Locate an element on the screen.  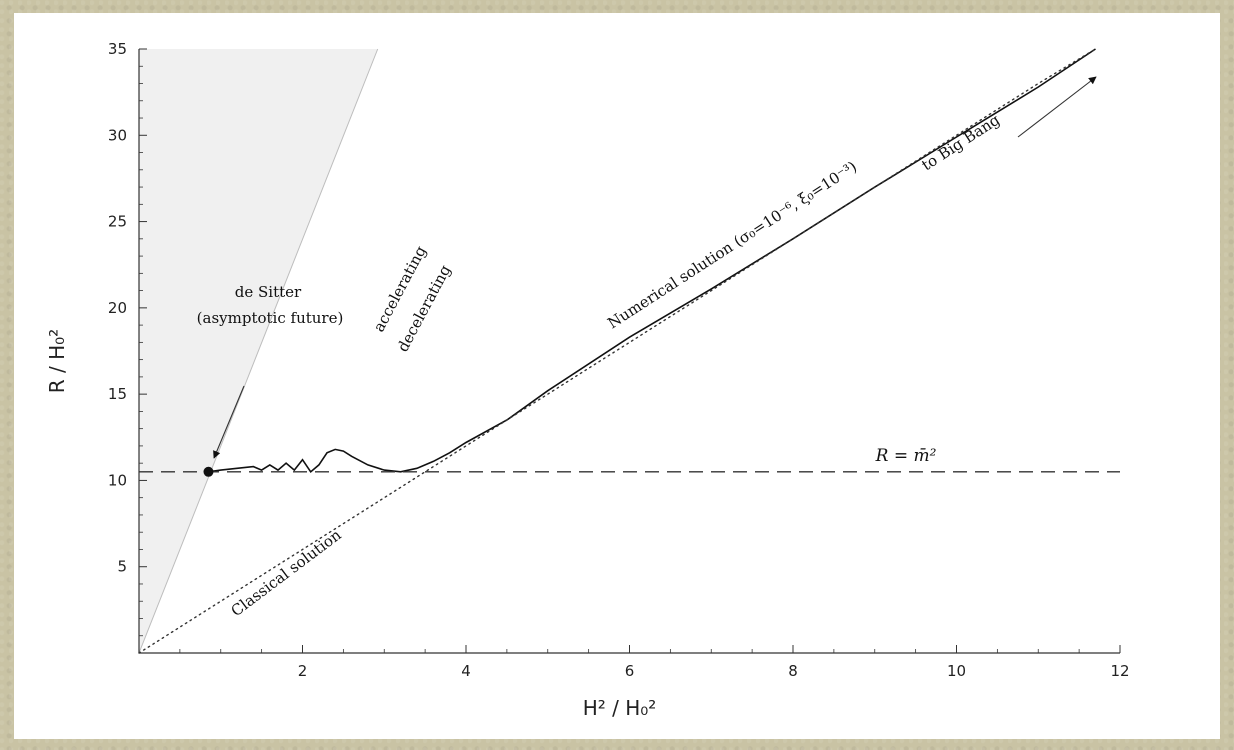
y-tick-label: 20 is located at coordinates (117, 308).